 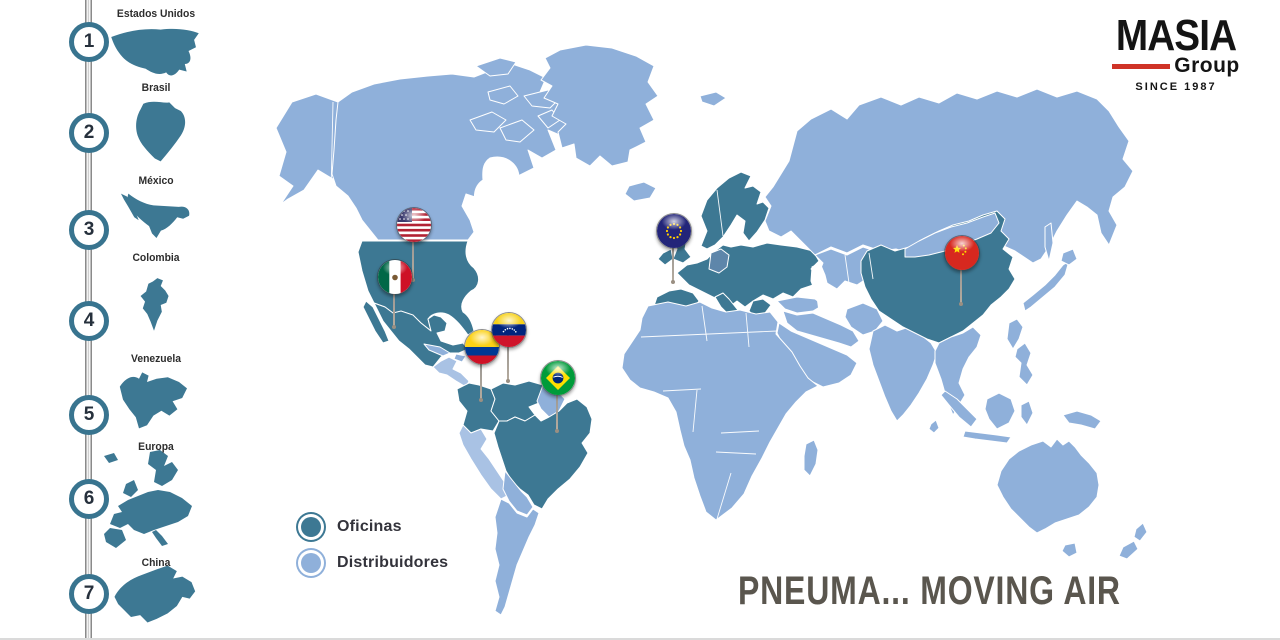 I want to click on hokkaido, so click(x=1069, y=257).